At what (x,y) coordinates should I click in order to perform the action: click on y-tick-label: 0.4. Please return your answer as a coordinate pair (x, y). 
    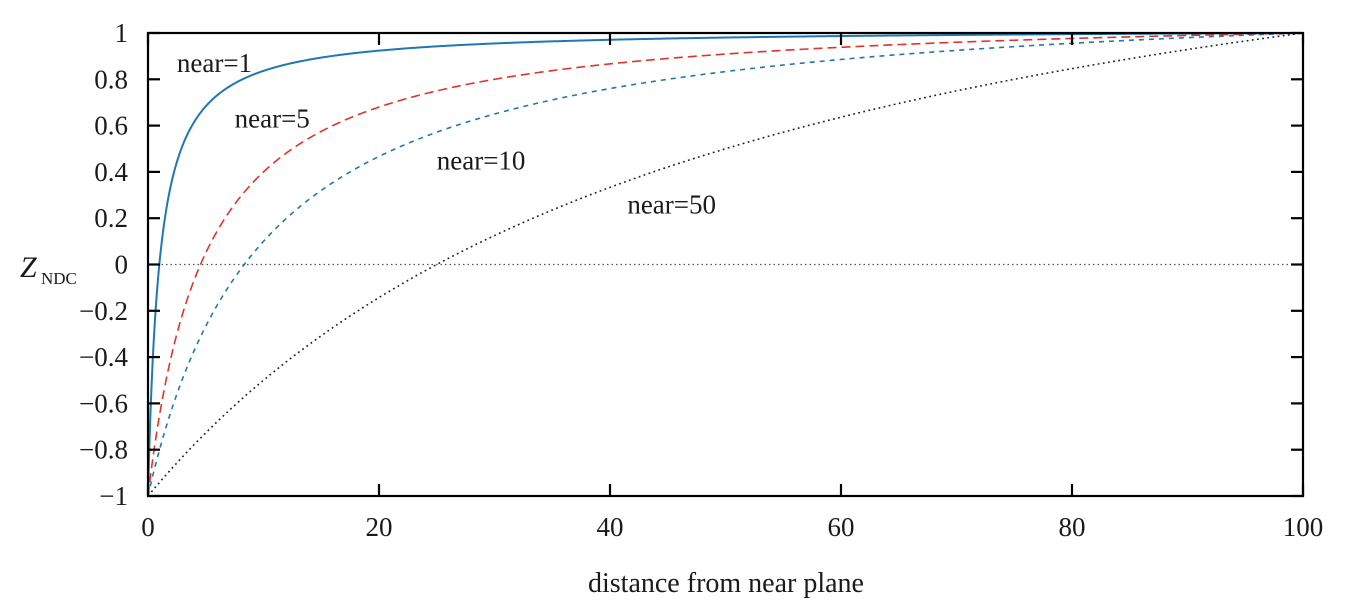
    Looking at the image, I should click on (111, 172).